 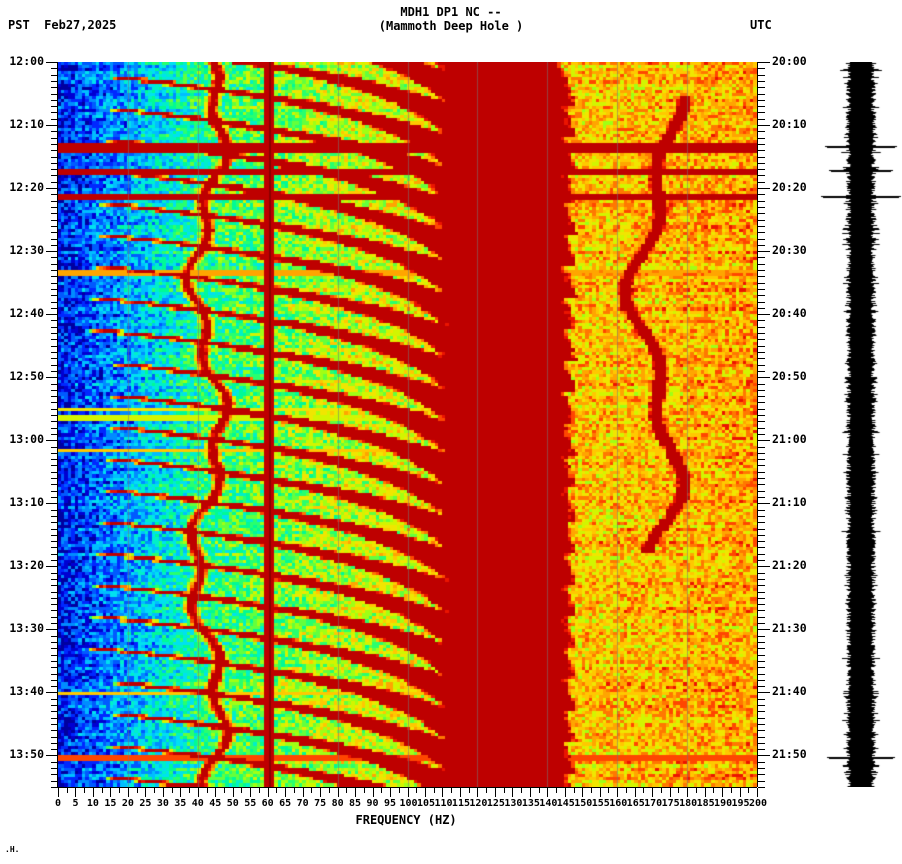 I want to click on x-axis-label-120hz: 120, so click(x=478, y=803).